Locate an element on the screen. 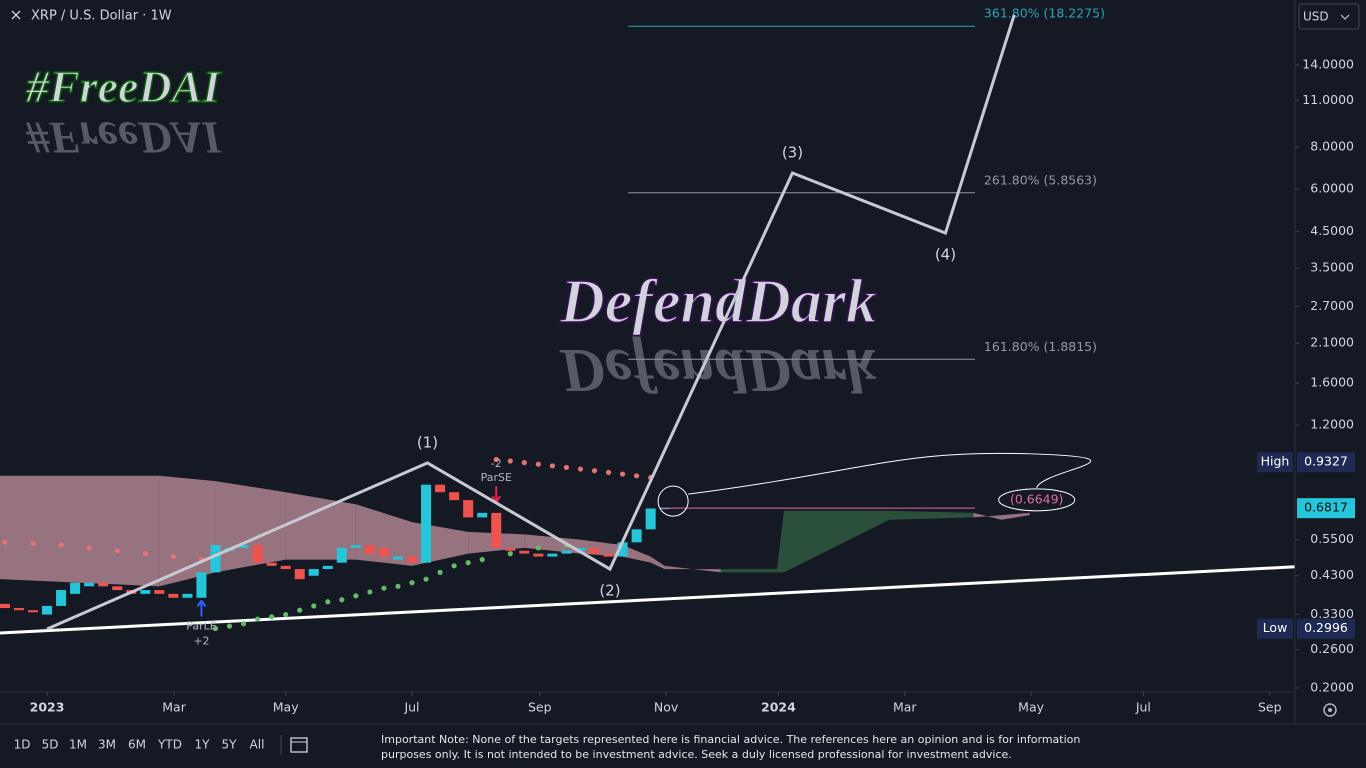  symbol-title: XRP / U.S. Dollar · 1W is located at coordinates (101, 16).